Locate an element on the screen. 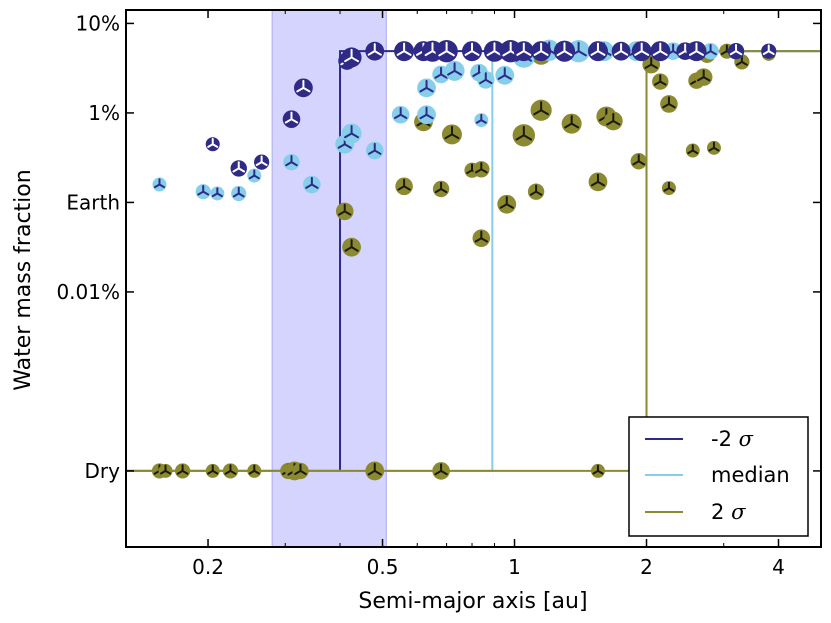  y-axis-label: Water mass fraction is located at coordinates (23, 279).